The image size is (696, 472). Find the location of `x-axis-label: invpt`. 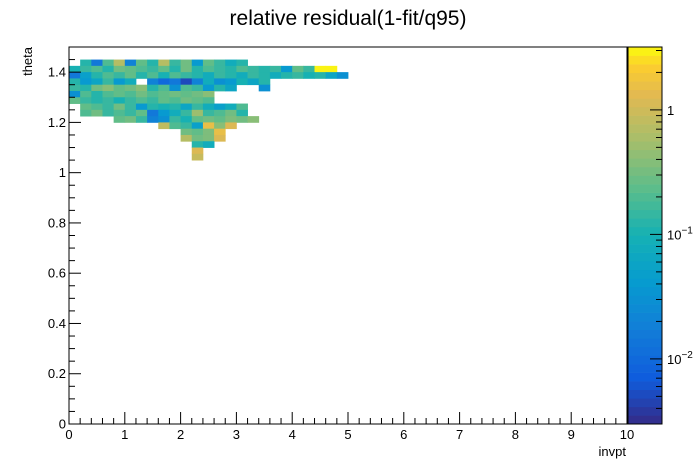

x-axis-label: invpt is located at coordinates (613, 451).